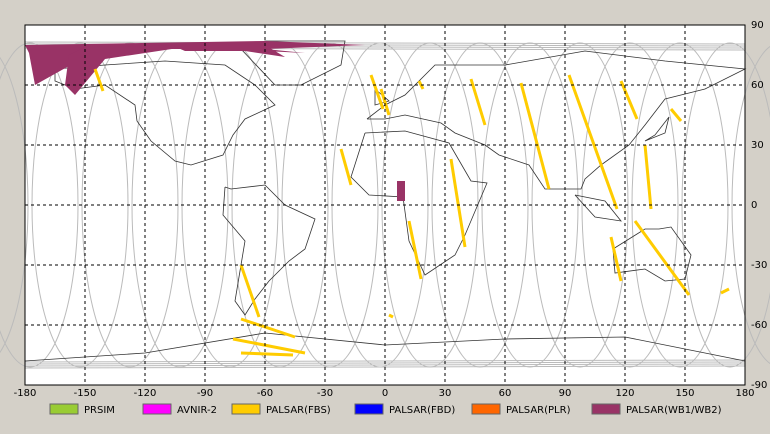  What do you see at coordinates (538, 410) in the screenshot?
I see `legend-label: PALSAR(PLR)` at bounding box center [538, 410].